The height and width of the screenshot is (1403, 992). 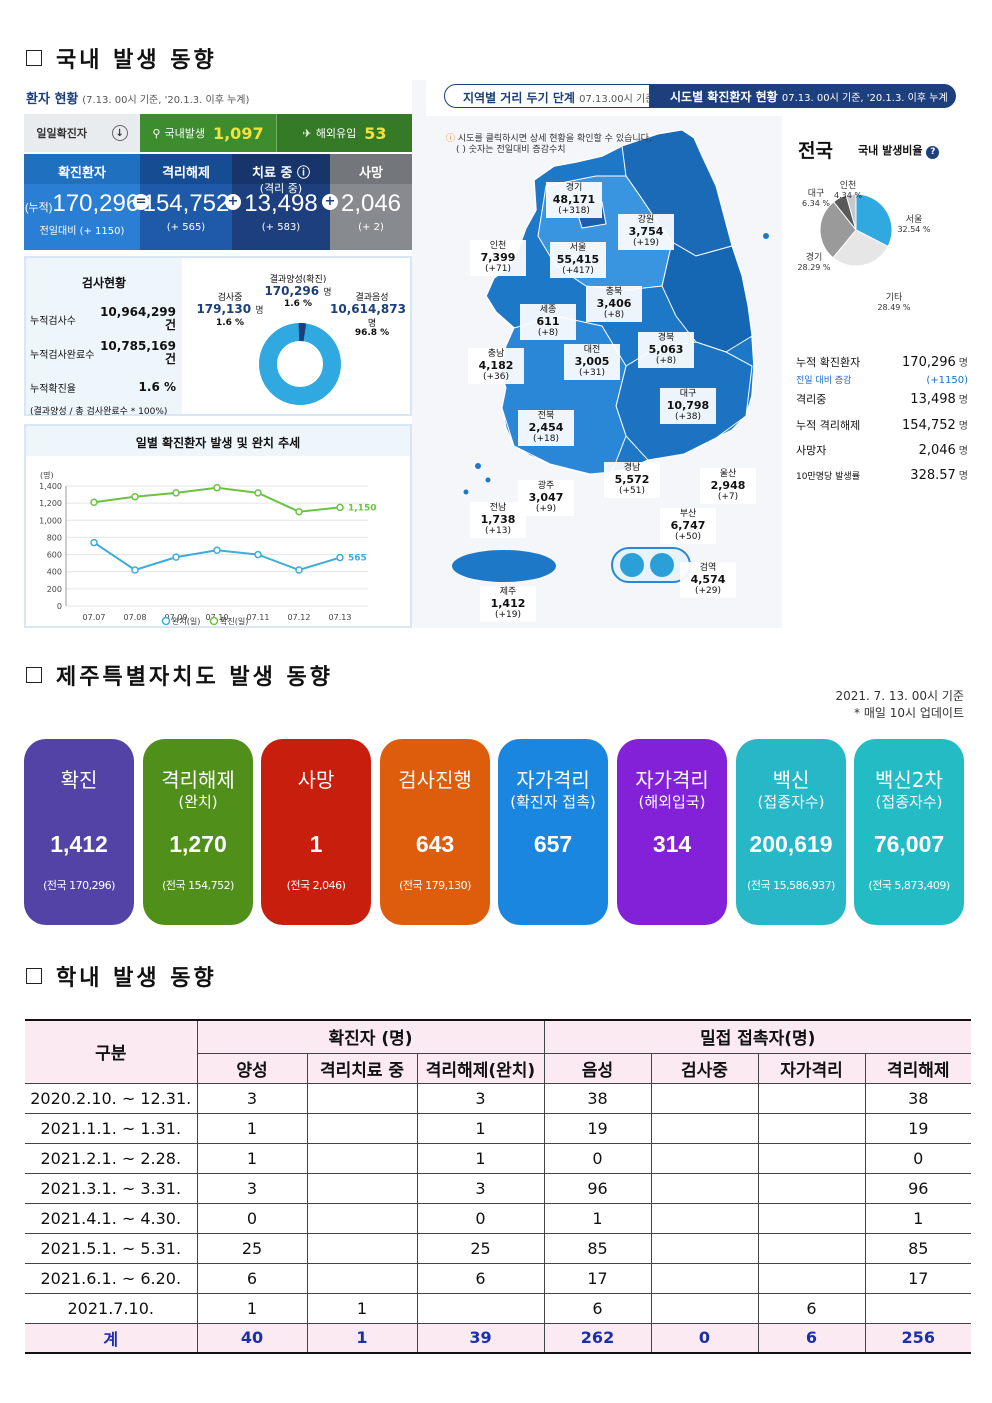 What do you see at coordinates (111, 1308) in the screenshot?
I see `table-cell: 2021.7.10.` at bounding box center [111, 1308].